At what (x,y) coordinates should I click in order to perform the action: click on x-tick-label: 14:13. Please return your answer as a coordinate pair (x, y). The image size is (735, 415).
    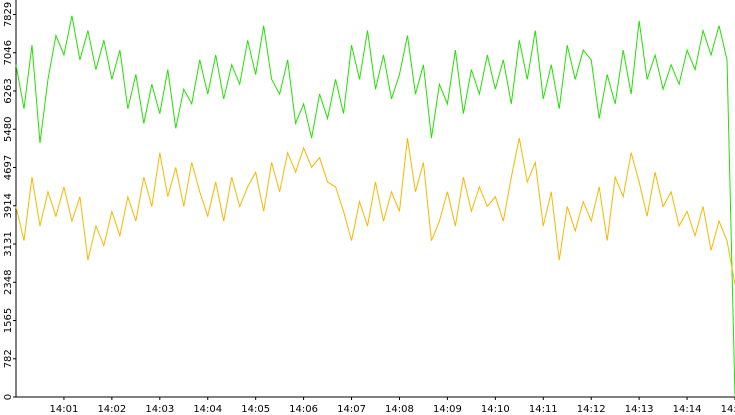
    Looking at the image, I should click on (639, 409).